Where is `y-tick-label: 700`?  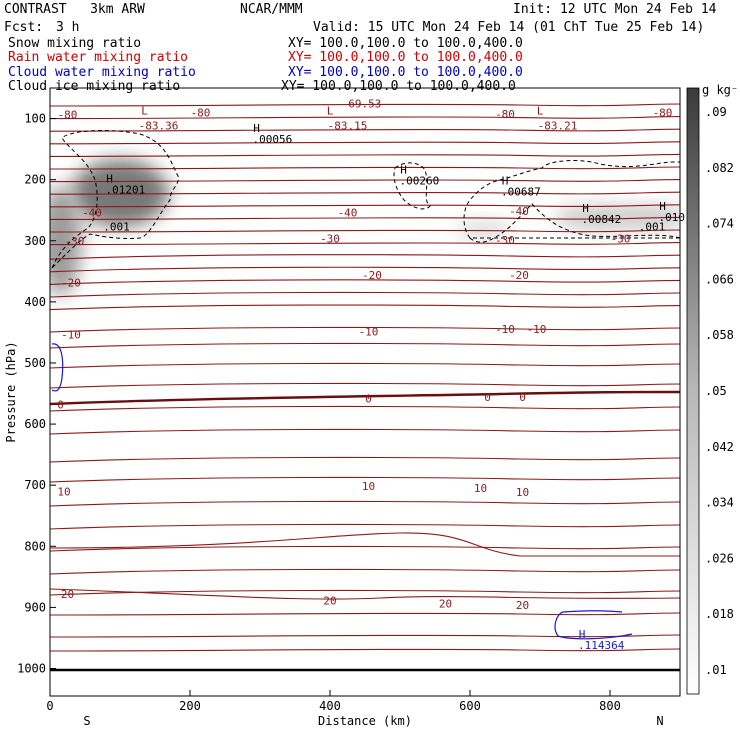
y-tick-label: 700 is located at coordinates (35, 485).